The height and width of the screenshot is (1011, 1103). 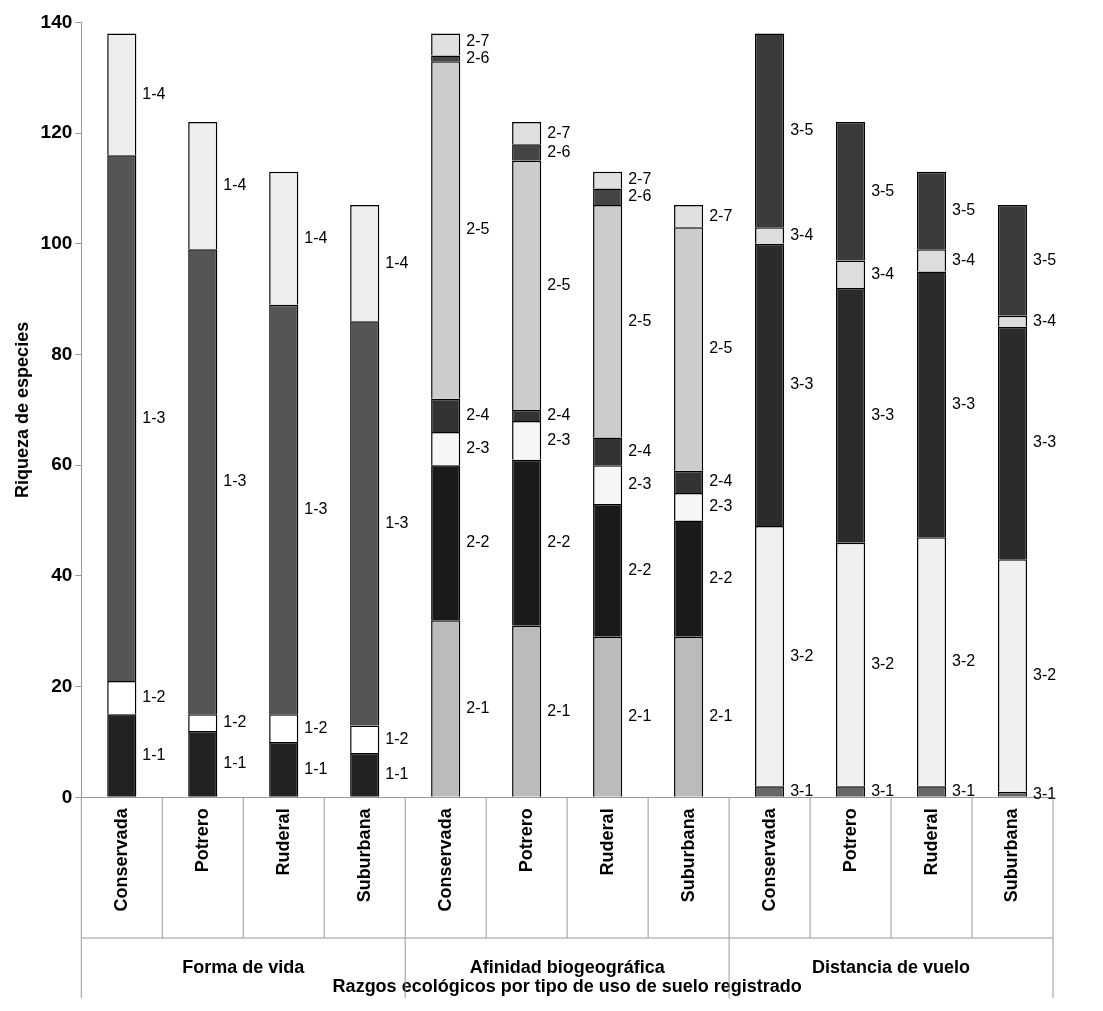 I want to click on text: Forma de vida, so click(x=244, y=966).